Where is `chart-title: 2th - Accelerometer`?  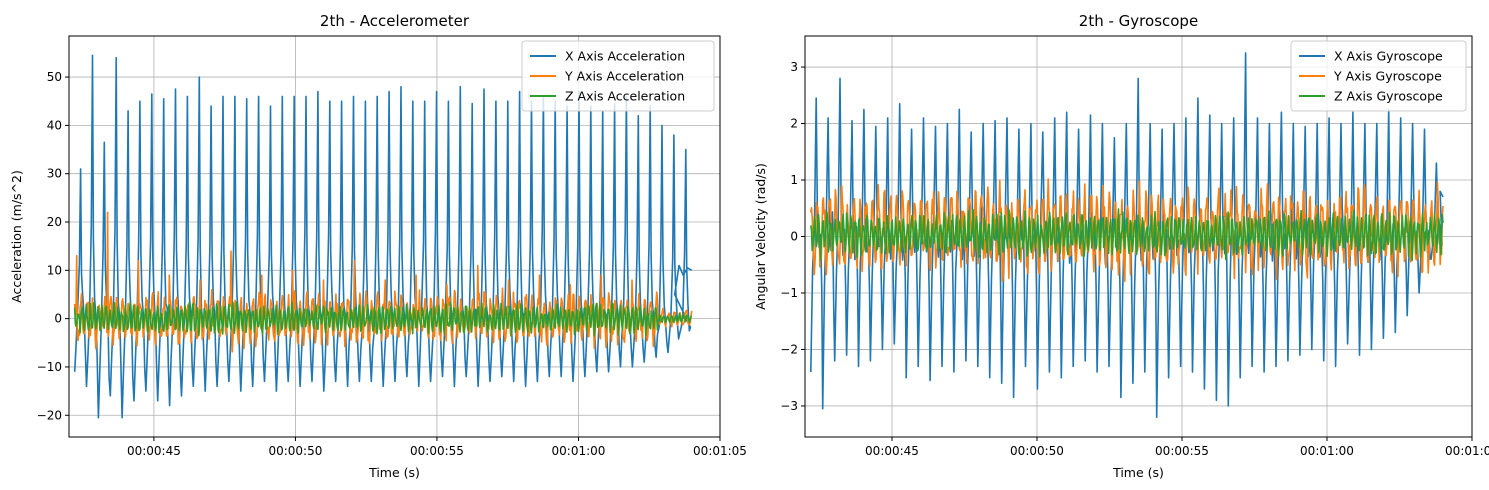
chart-title: 2th - Accelerometer is located at coordinates (395, 21).